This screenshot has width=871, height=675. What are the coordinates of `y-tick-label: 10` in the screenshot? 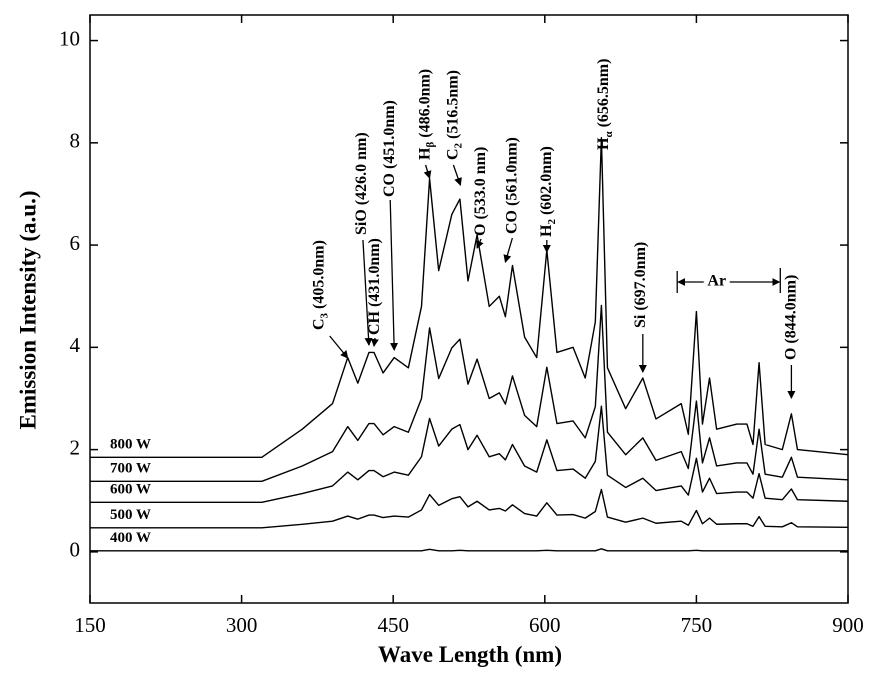 It's located at (69, 38).